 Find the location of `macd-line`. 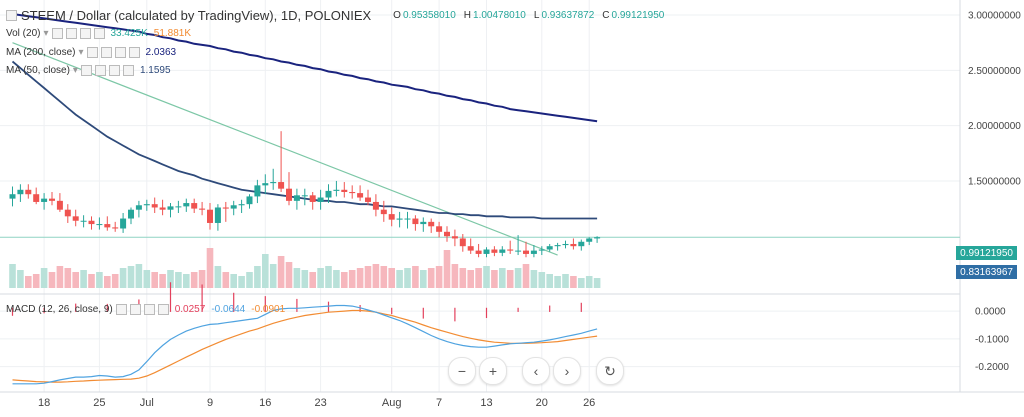

macd-line is located at coordinates (305, 344).